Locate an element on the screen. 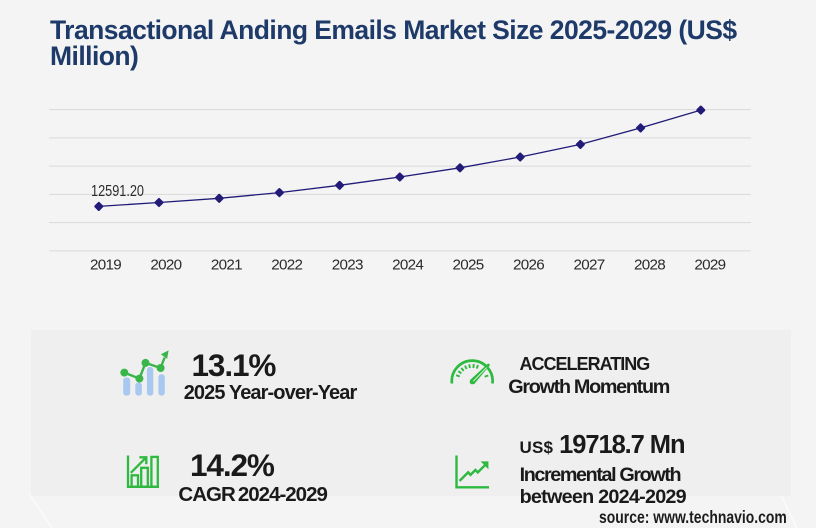  svg-text: 2026 is located at coordinates (529, 265).